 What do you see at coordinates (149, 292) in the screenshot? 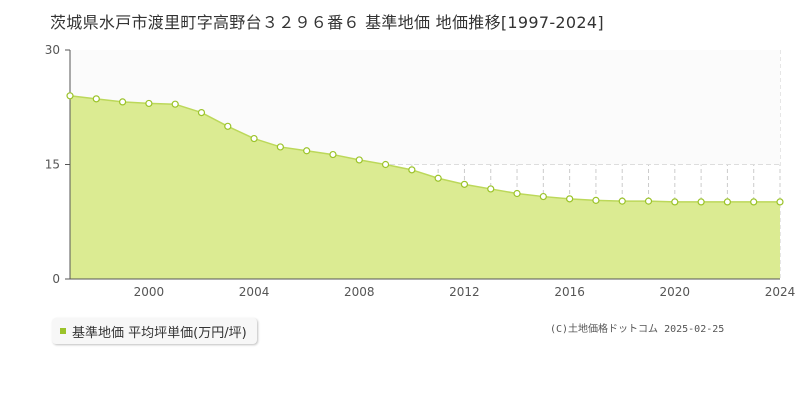
I see `x-tick-label: 2000` at bounding box center [149, 292].